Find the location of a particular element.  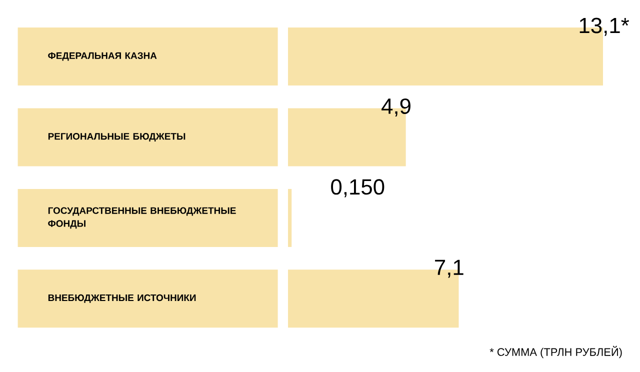

text: * СУММА (ТРЛН РУБЛЕЙ) is located at coordinates (556, 352).